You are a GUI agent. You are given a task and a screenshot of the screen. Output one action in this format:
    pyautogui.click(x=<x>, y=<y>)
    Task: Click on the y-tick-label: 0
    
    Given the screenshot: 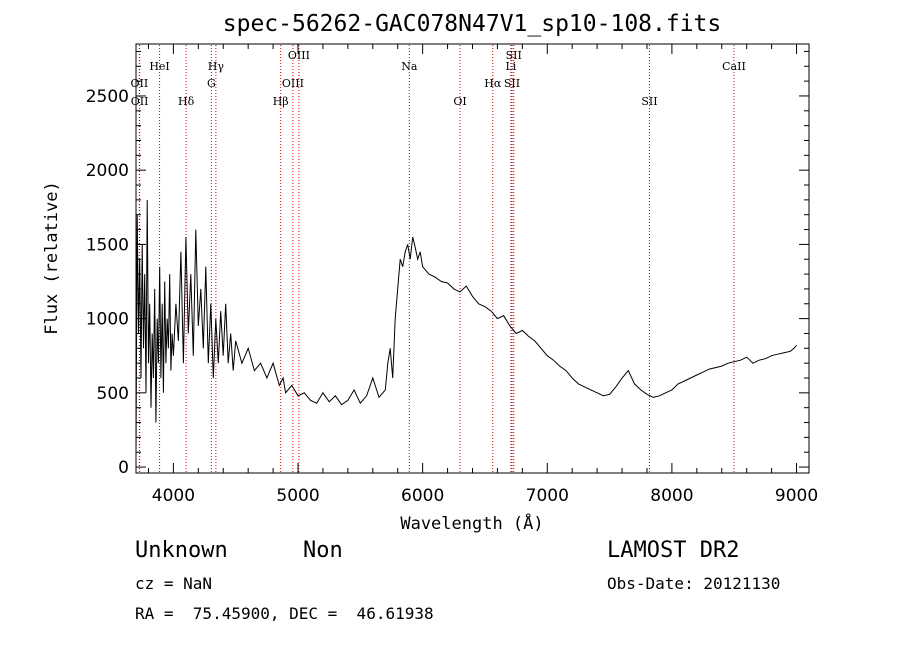 What is the action you would take?
    pyautogui.click(x=123, y=468)
    